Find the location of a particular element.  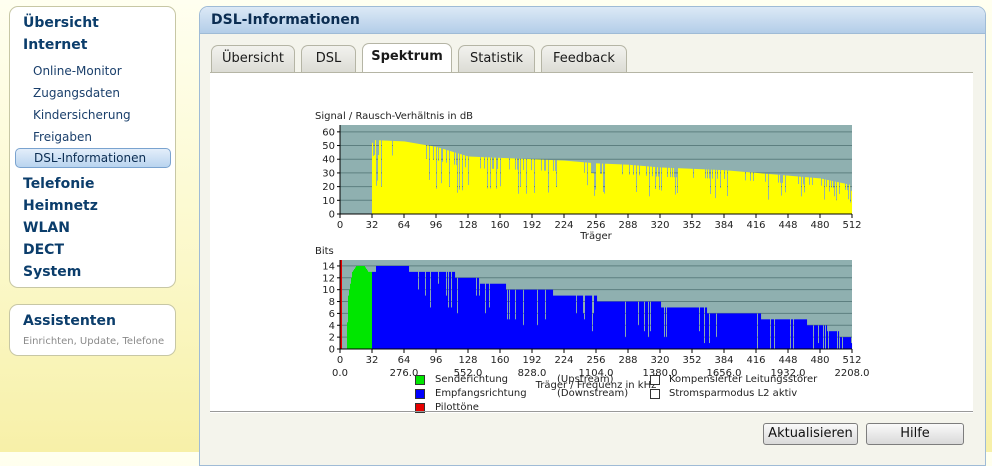

nav-subitem-freigaben: Freigaben is located at coordinates (62, 137).